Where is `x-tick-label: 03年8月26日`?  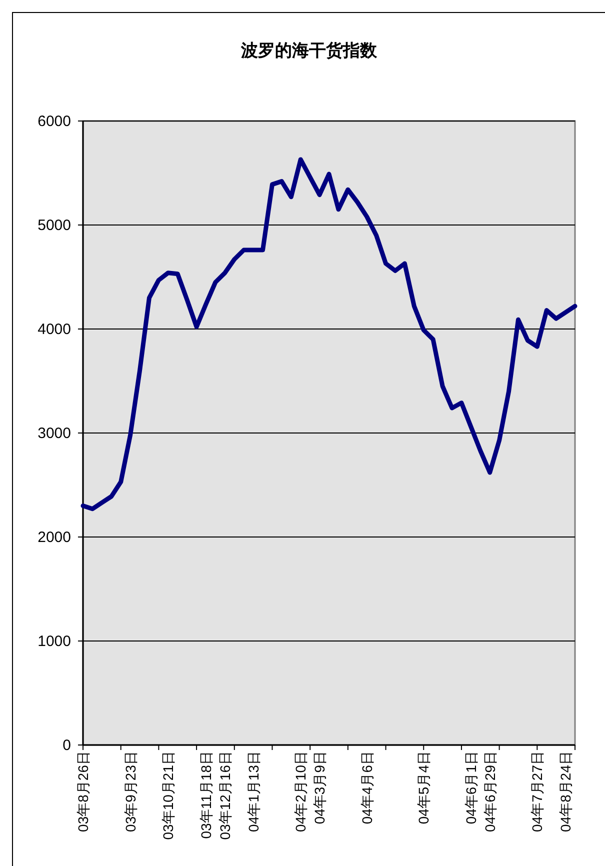
x-tick-label: 03年8月26日 is located at coordinates (83, 791).